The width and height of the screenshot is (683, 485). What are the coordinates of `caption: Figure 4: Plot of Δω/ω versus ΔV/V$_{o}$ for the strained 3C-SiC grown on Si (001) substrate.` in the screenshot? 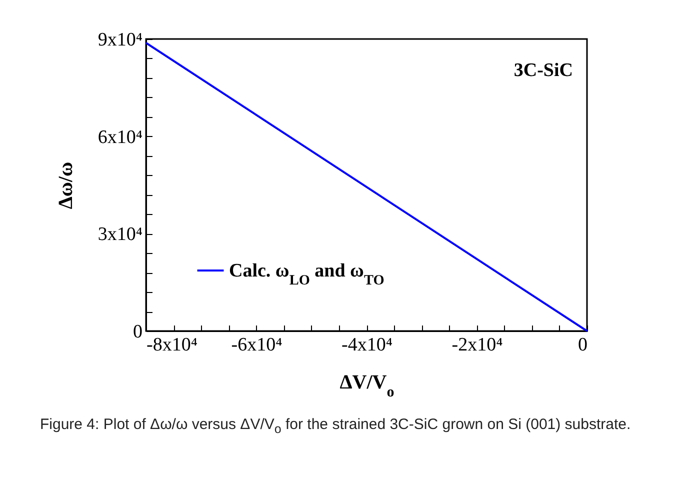 It's located at (336, 426).